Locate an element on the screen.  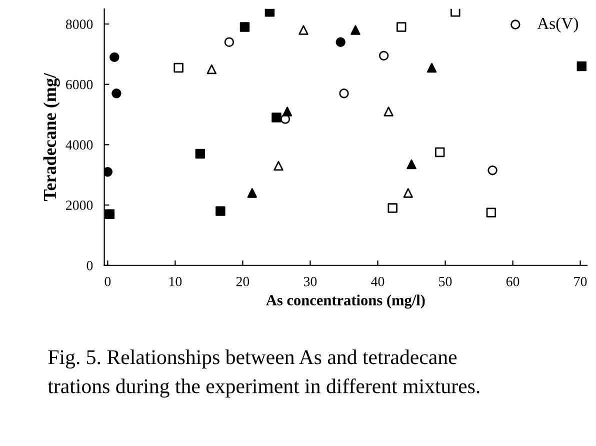
x-axis-title: As concentrations (mg/l) is located at coordinates (345, 301).